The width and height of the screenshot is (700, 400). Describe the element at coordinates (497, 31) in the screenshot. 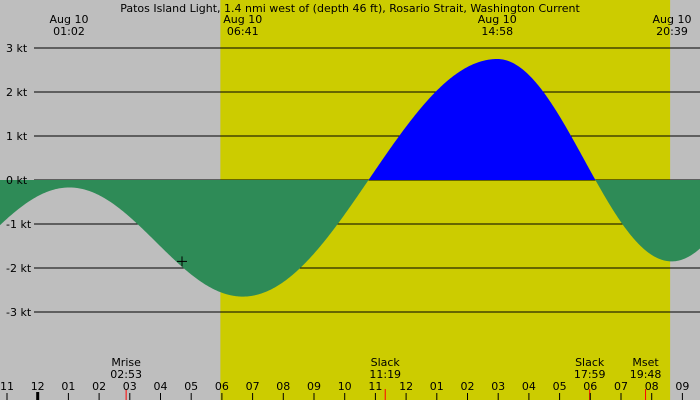

I see `extrema-time-label: 14:58` at that location.